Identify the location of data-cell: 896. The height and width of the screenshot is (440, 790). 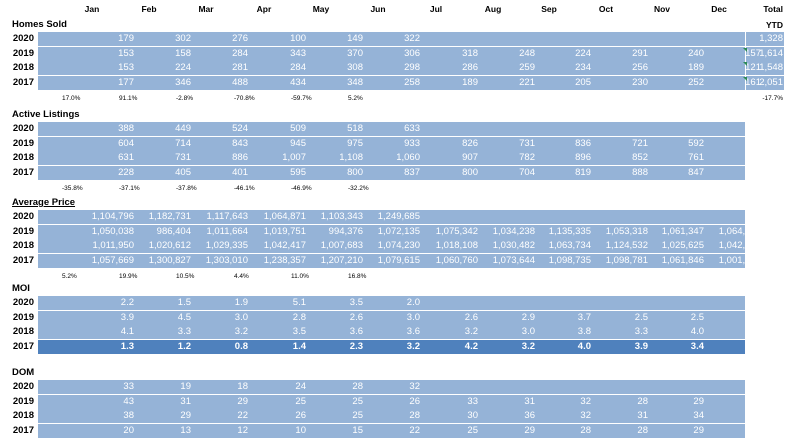
(583, 157).